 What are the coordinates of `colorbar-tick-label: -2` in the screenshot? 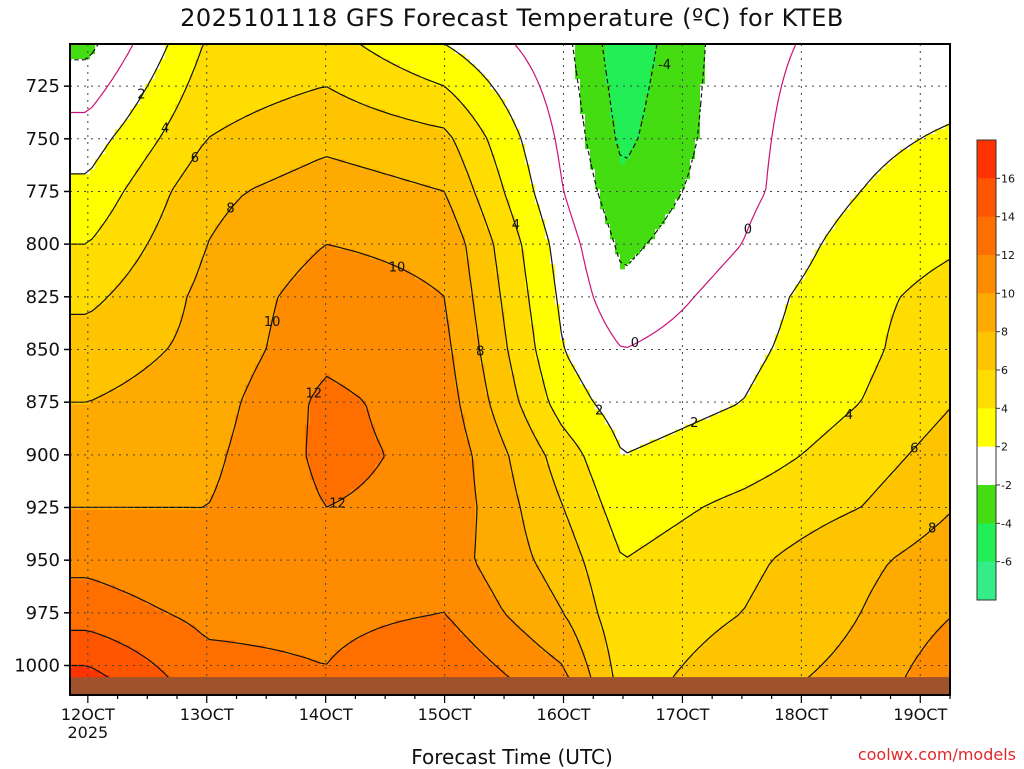 It's located at (1006, 485).